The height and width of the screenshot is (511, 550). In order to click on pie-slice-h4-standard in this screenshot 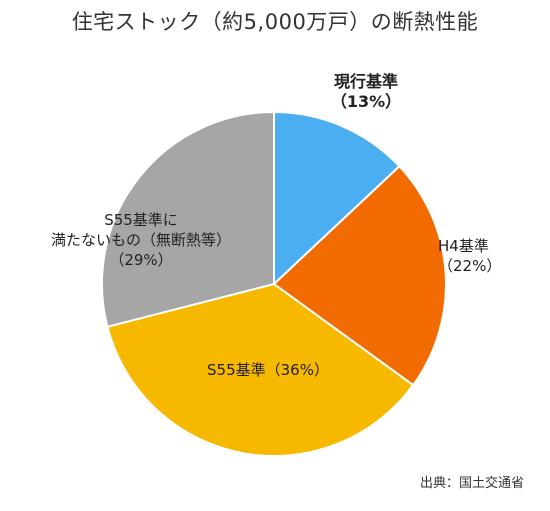, I will do `click(359, 275)`.